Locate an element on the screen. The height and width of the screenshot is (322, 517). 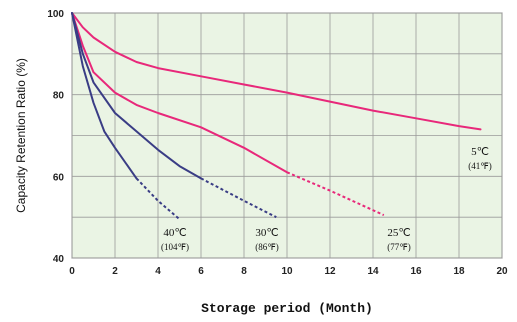
series-dashed-40c is located at coordinates (158, 198).